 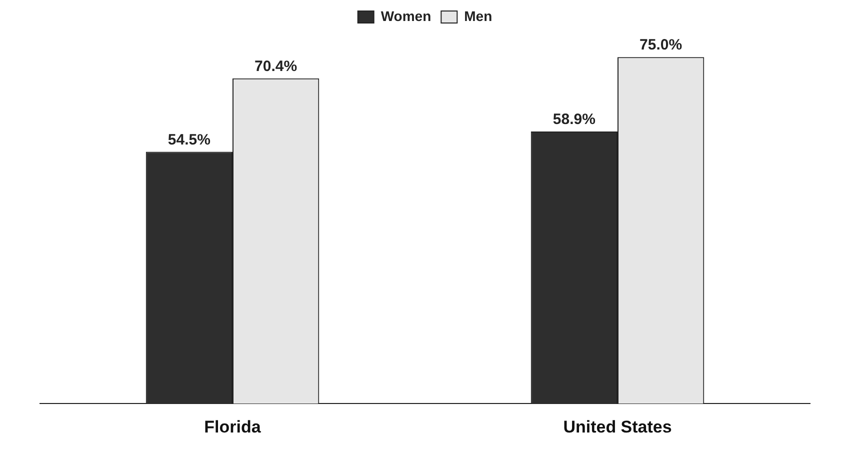 What do you see at coordinates (233, 426) in the screenshot?
I see `x-tick-label: Florida` at bounding box center [233, 426].